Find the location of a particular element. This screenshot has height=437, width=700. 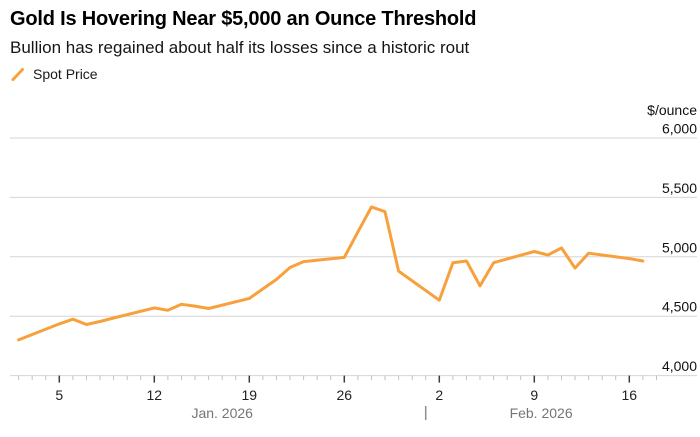

x-tick-label: 19 is located at coordinates (250, 395).